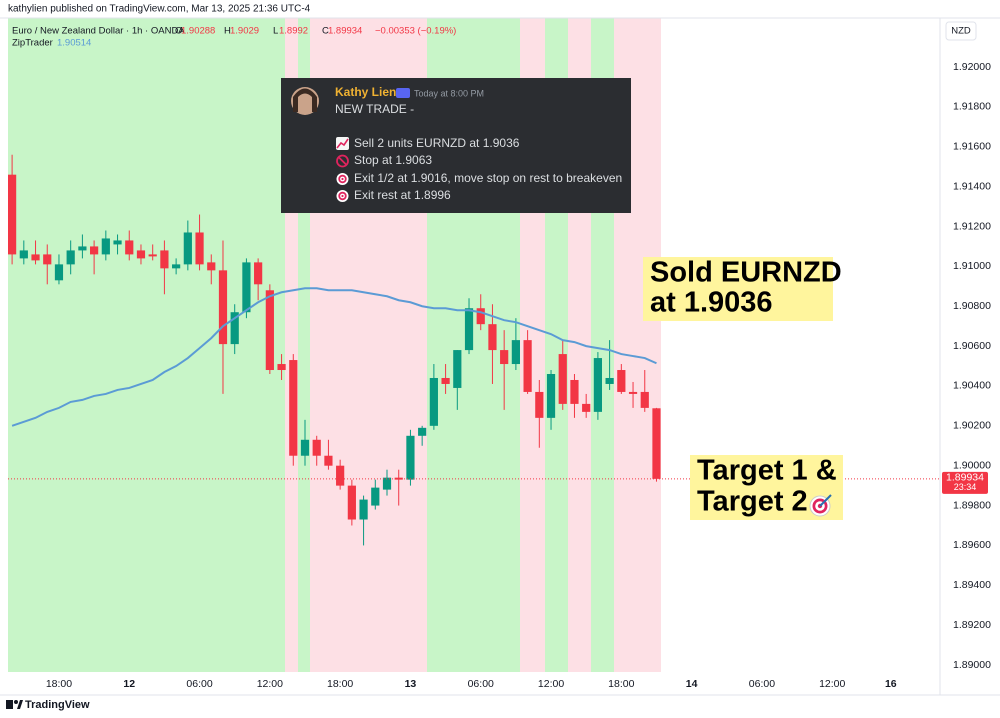 The height and width of the screenshot is (718, 1000). I want to click on y-tick-label: 1.89800, so click(972, 505).